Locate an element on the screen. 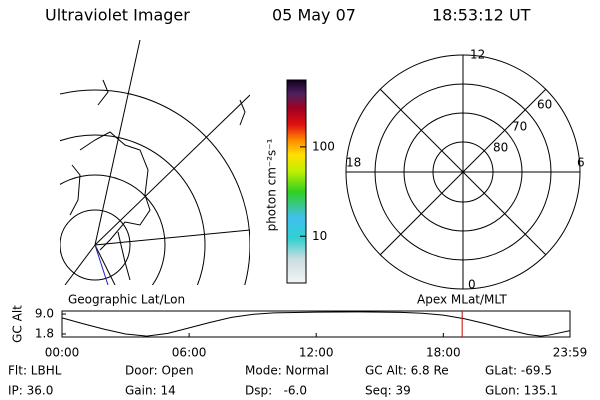 The height and width of the screenshot is (400, 600). footer-field: IP: 36.0 is located at coordinates (30, 391).